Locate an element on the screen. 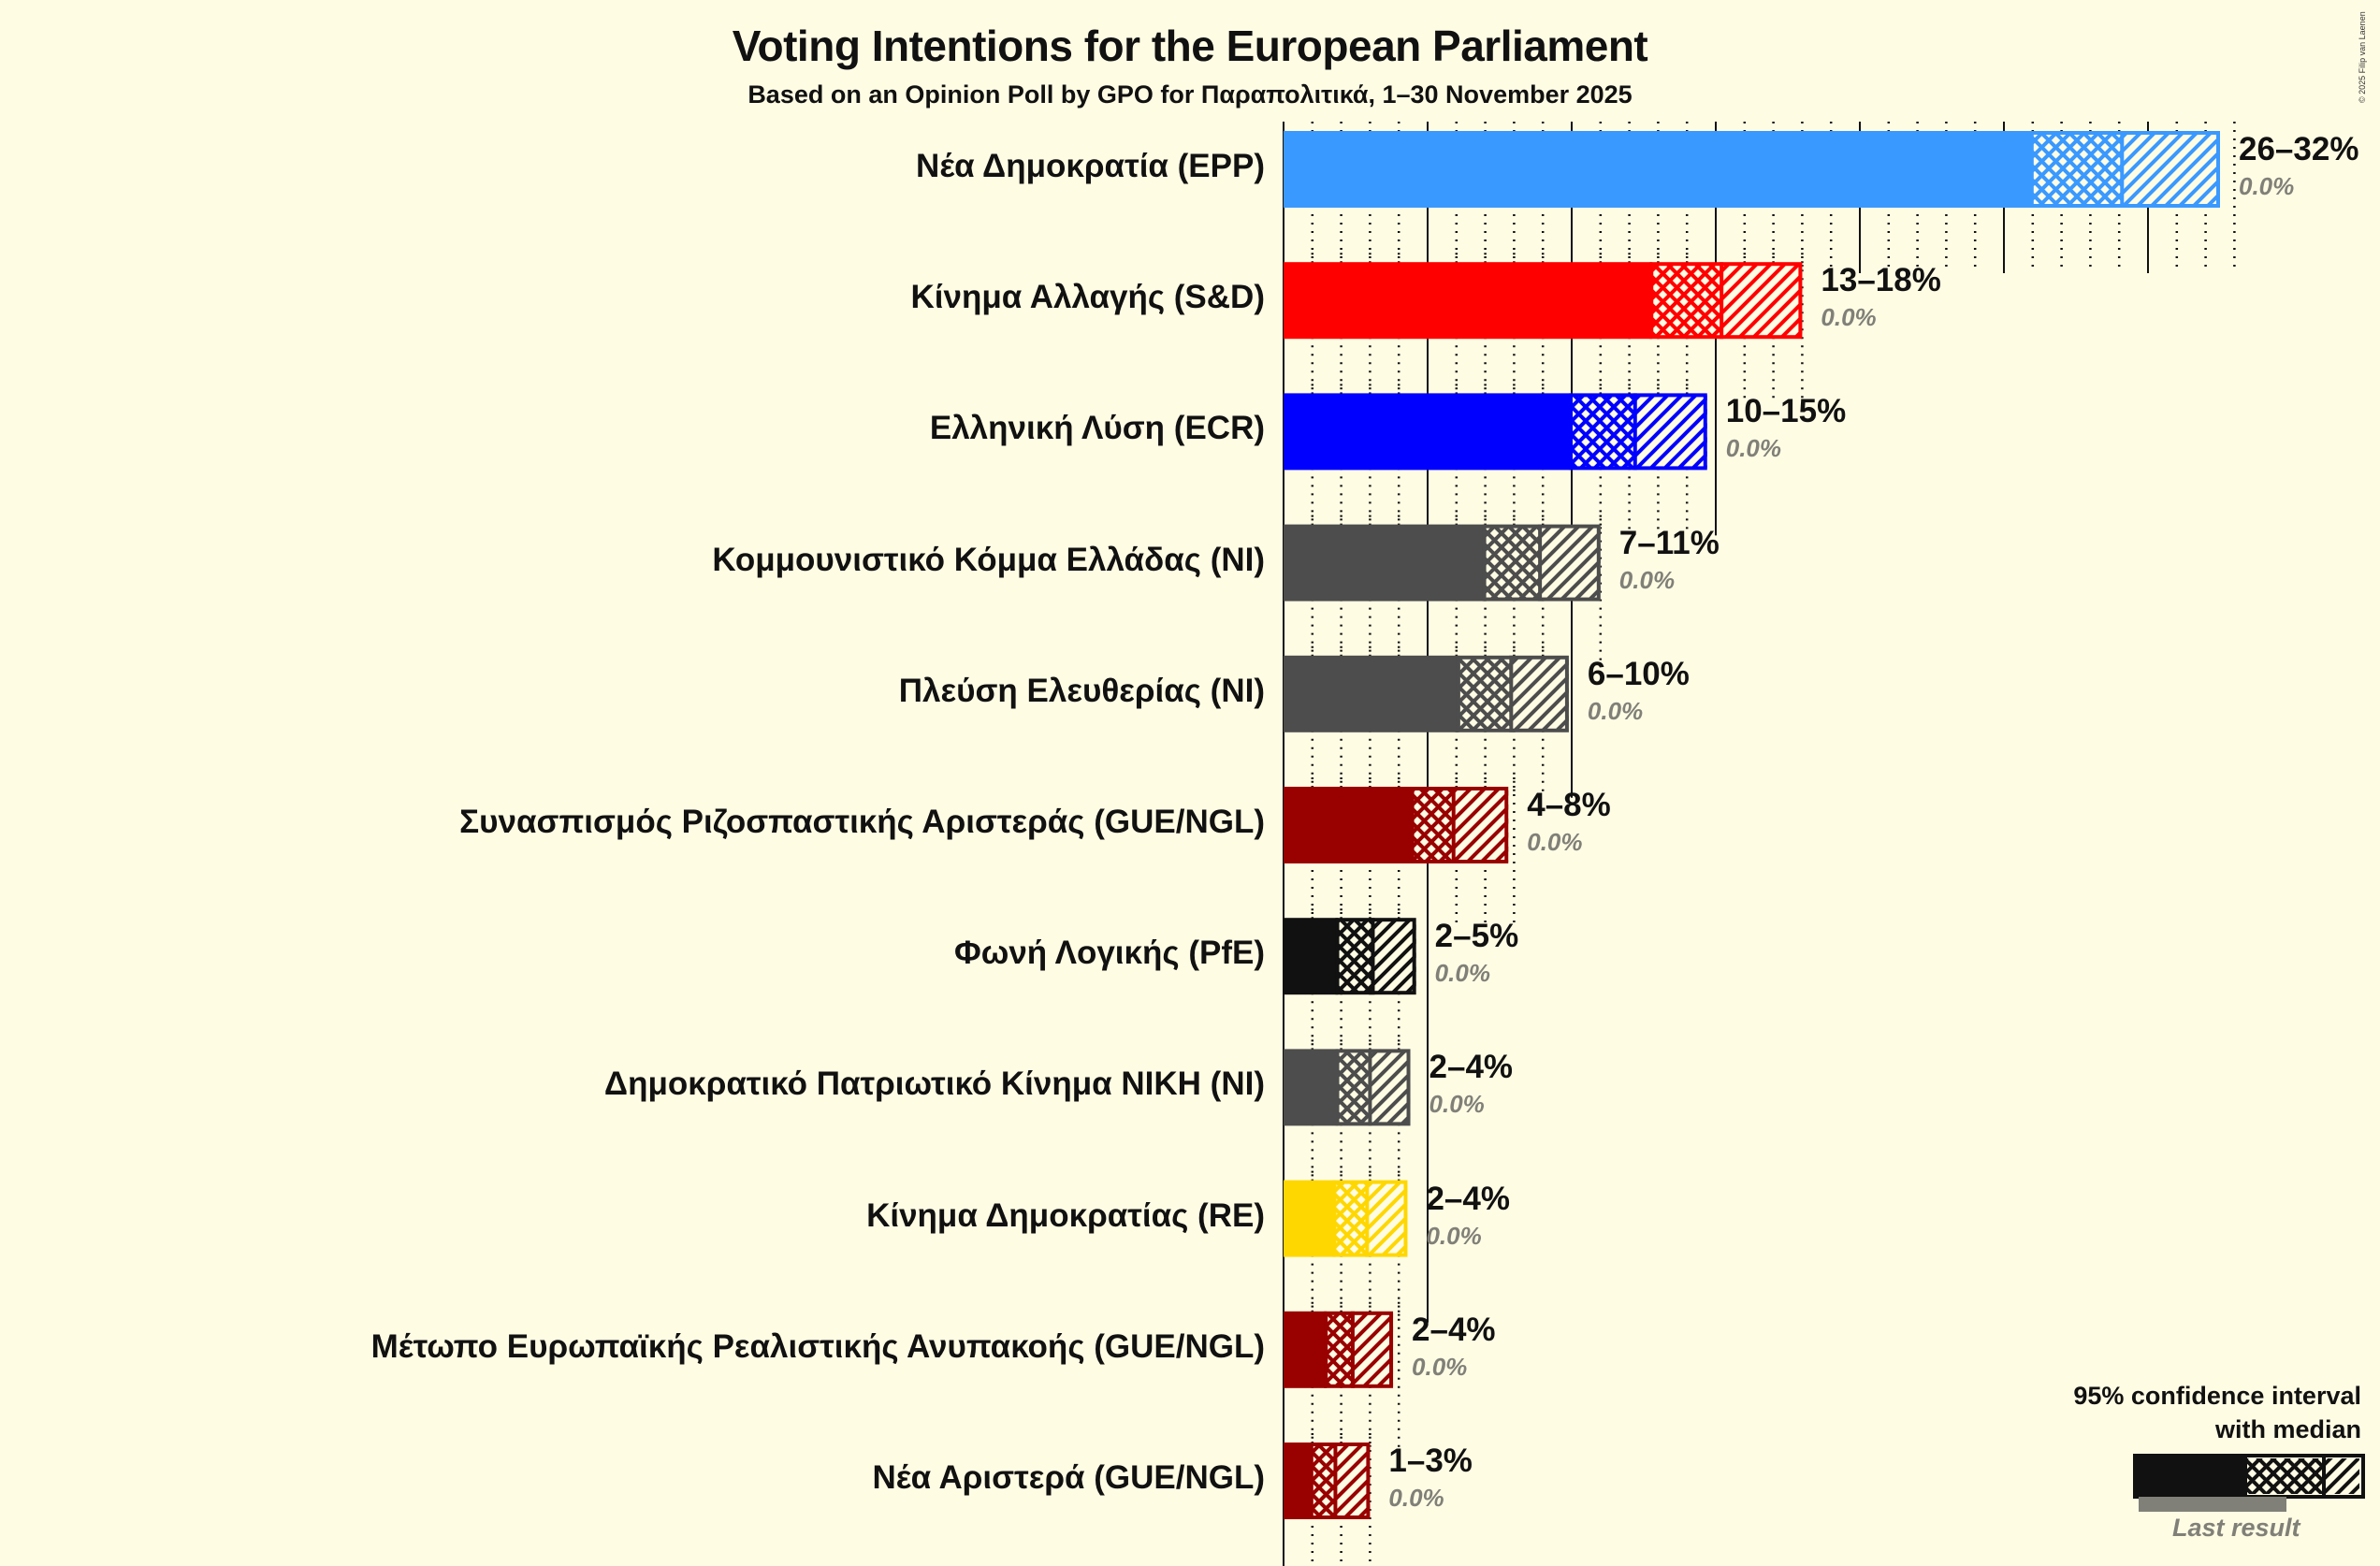 The height and width of the screenshot is (1566, 2380). range-label: 1–3% is located at coordinates (1430, 1461).